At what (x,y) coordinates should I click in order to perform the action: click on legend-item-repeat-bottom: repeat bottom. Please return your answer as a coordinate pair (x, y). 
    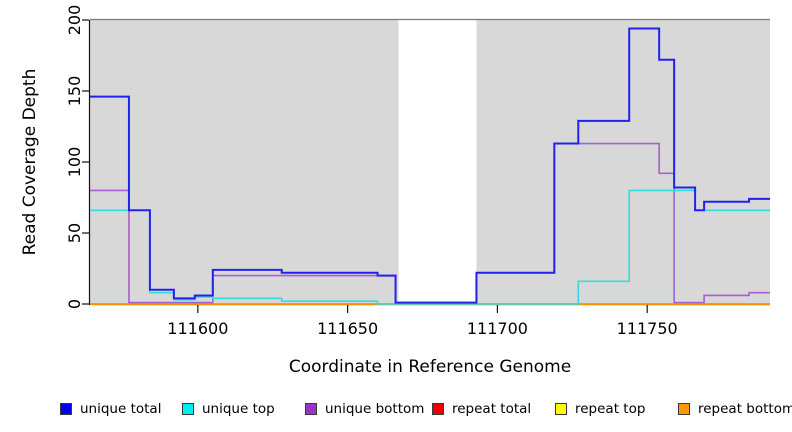
    Looking at the image, I should click on (735, 409).